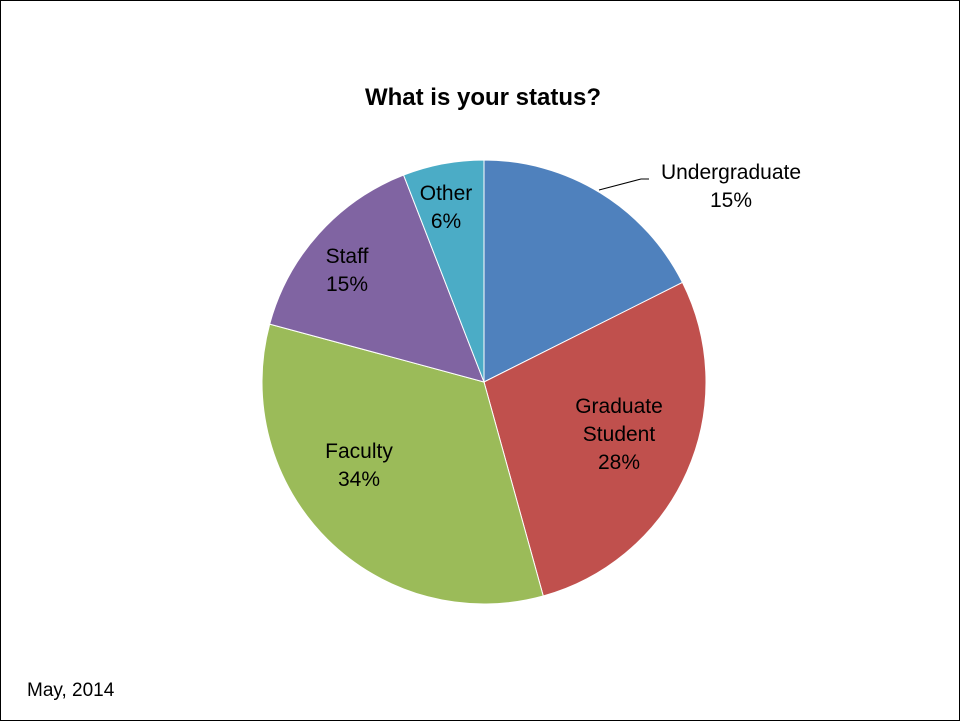  Describe the element at coordinates (619, 434) in the screenshot. I see `label-graduate-student: Graduate Student 28%` at that location.